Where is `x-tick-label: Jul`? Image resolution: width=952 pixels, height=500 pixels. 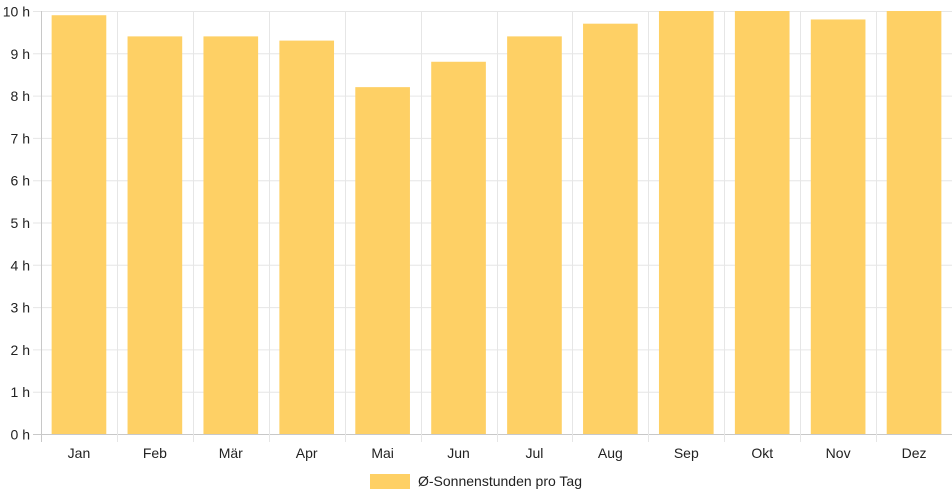
x-tick-label: Jul is located at coordinates (535, 453).